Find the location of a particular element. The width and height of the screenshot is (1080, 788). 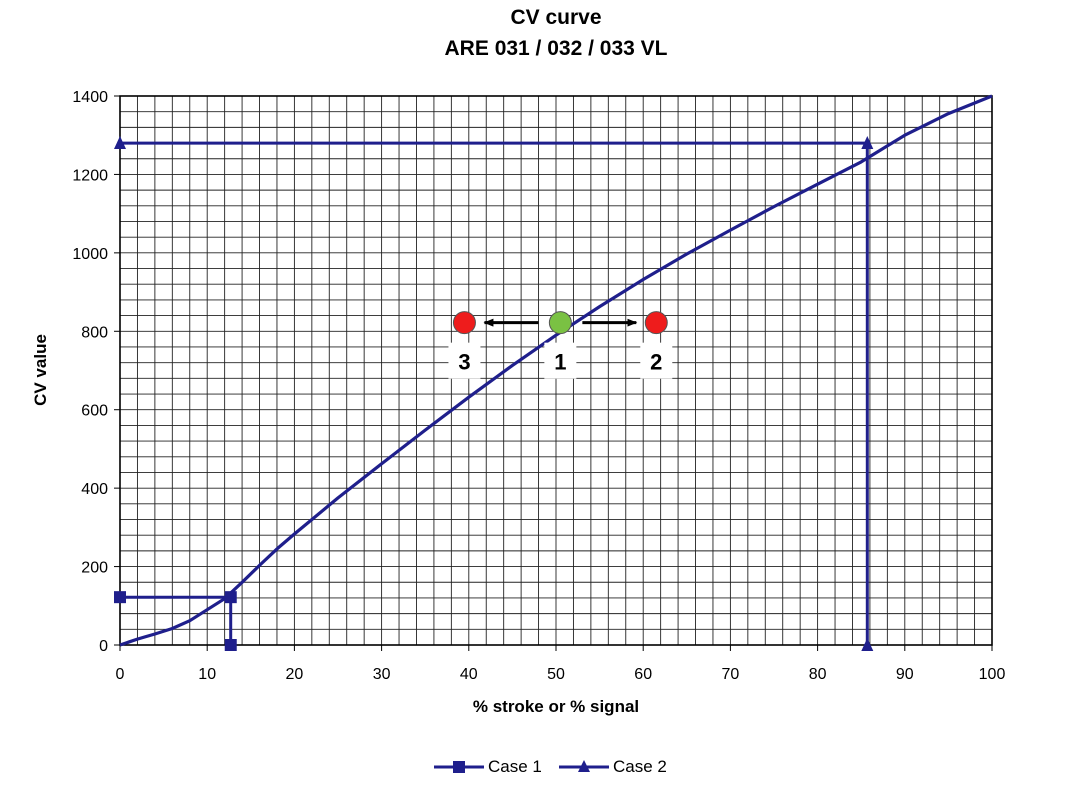

x-tick-label: 70 is located at coordinates (731, 674).